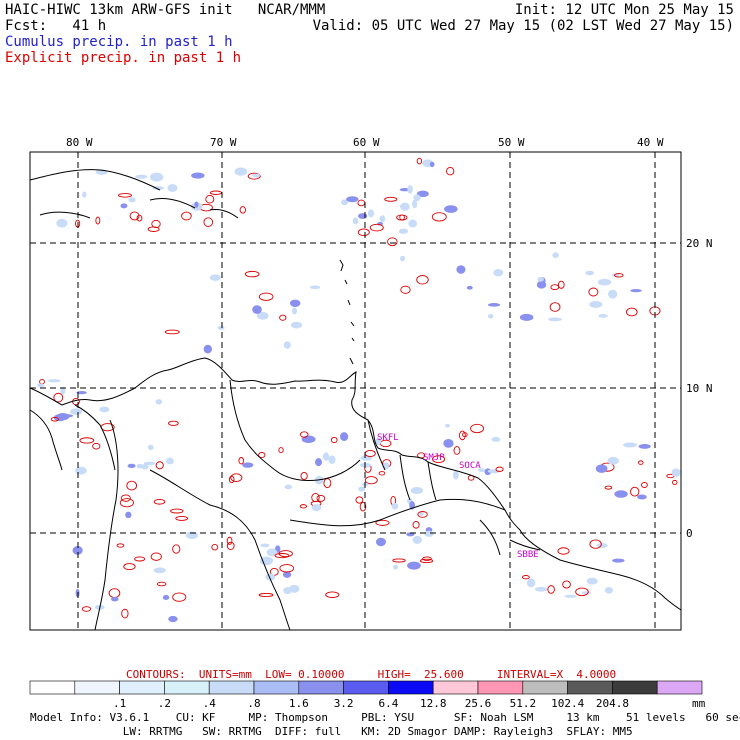  I want to click on header-init-time: Init: 12 UTC Mon 25 May 15, so click(624, 10).